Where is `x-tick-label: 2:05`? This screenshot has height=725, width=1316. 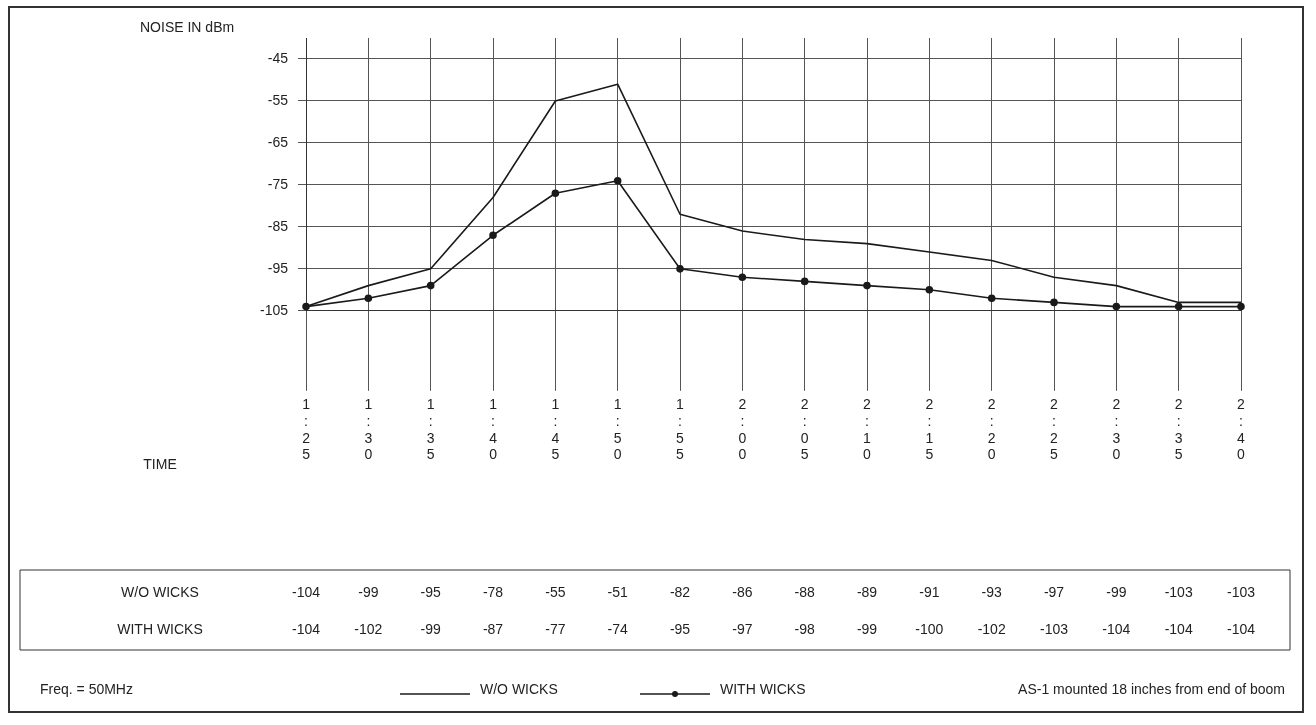 x-tick-label: 2:05 is located at coordinates (804, 429).